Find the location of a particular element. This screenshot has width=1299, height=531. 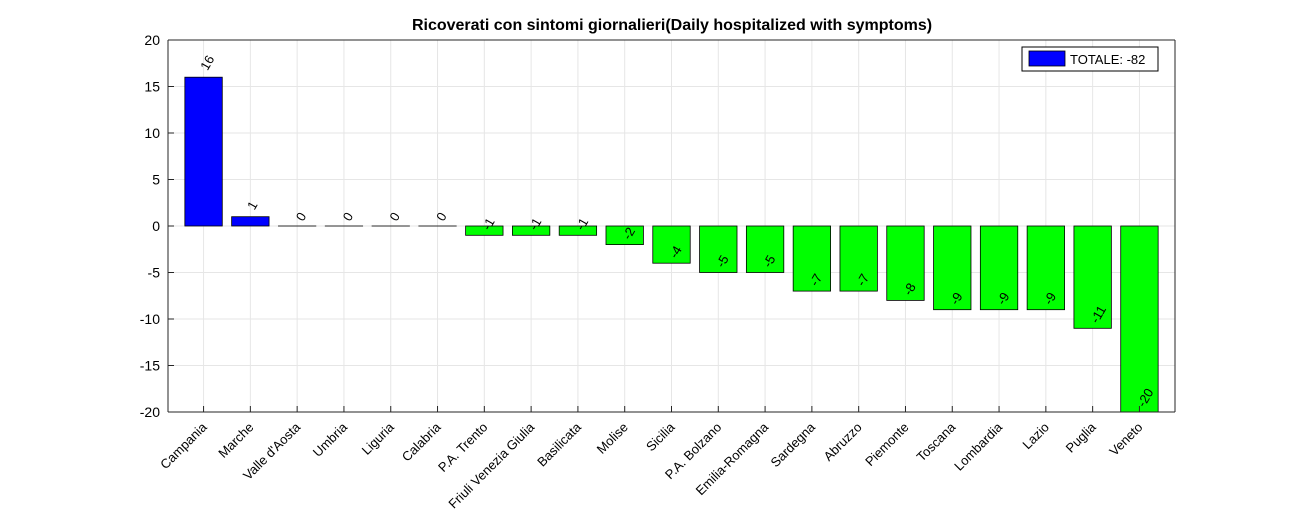

category-label: Umbria is located at coordinates (330, 439).